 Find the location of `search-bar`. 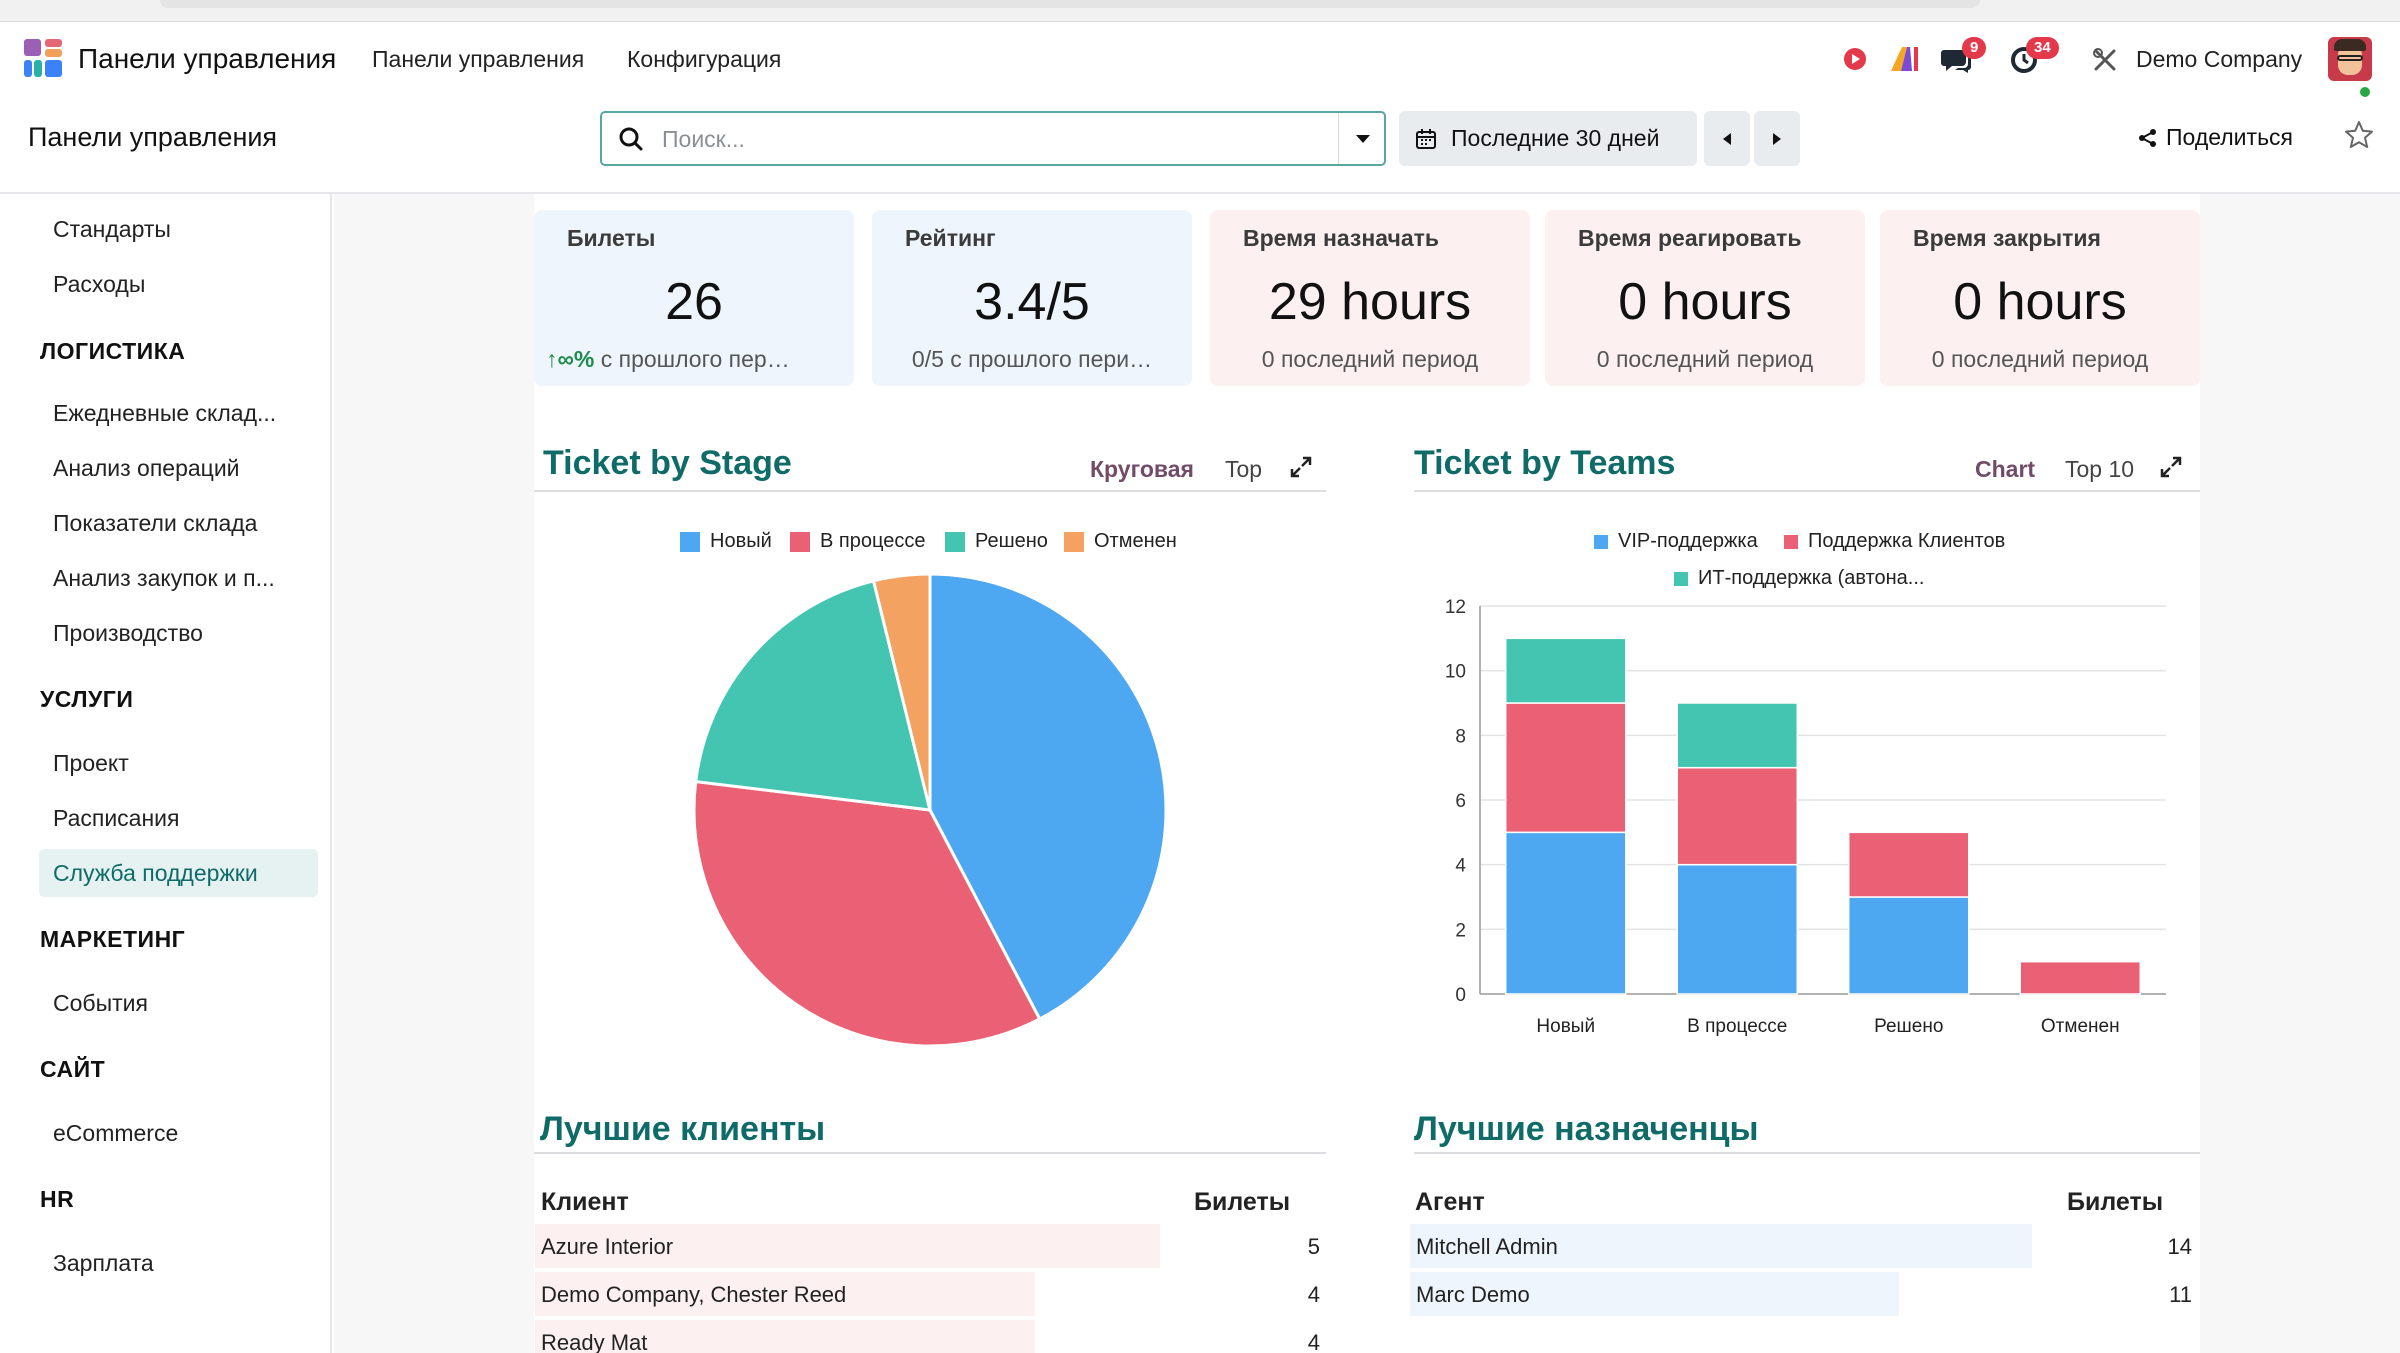

search-bar is located at coordinates (993, 138).